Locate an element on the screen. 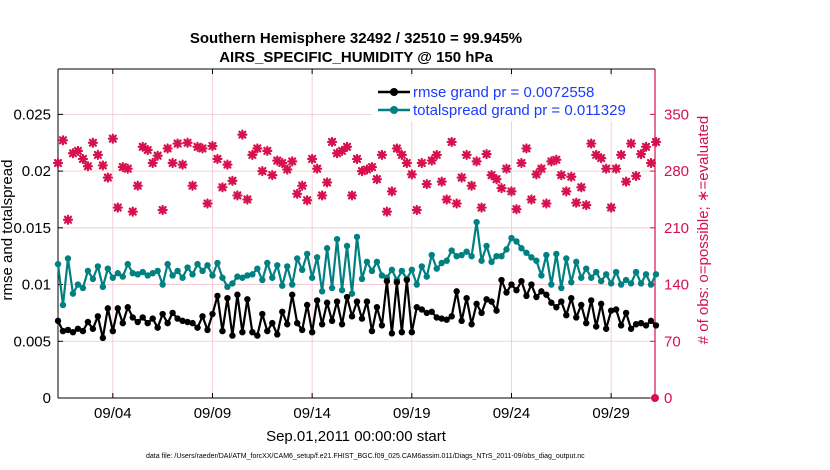 The width and height of the screenshot is (830, 470). x-tick-label: 09/09 is located at coordinates (213, 413).